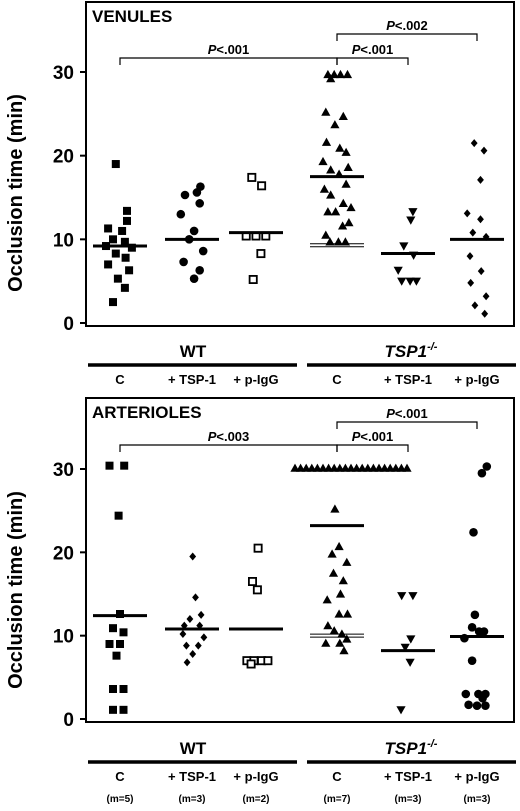 Image resolution: width=520 pixels, height=811 pixels. What do you see at coordinates (406, 351) in the screenshot?
I see `tsp-group-name: TSP1` at bounding box center [406, 351].